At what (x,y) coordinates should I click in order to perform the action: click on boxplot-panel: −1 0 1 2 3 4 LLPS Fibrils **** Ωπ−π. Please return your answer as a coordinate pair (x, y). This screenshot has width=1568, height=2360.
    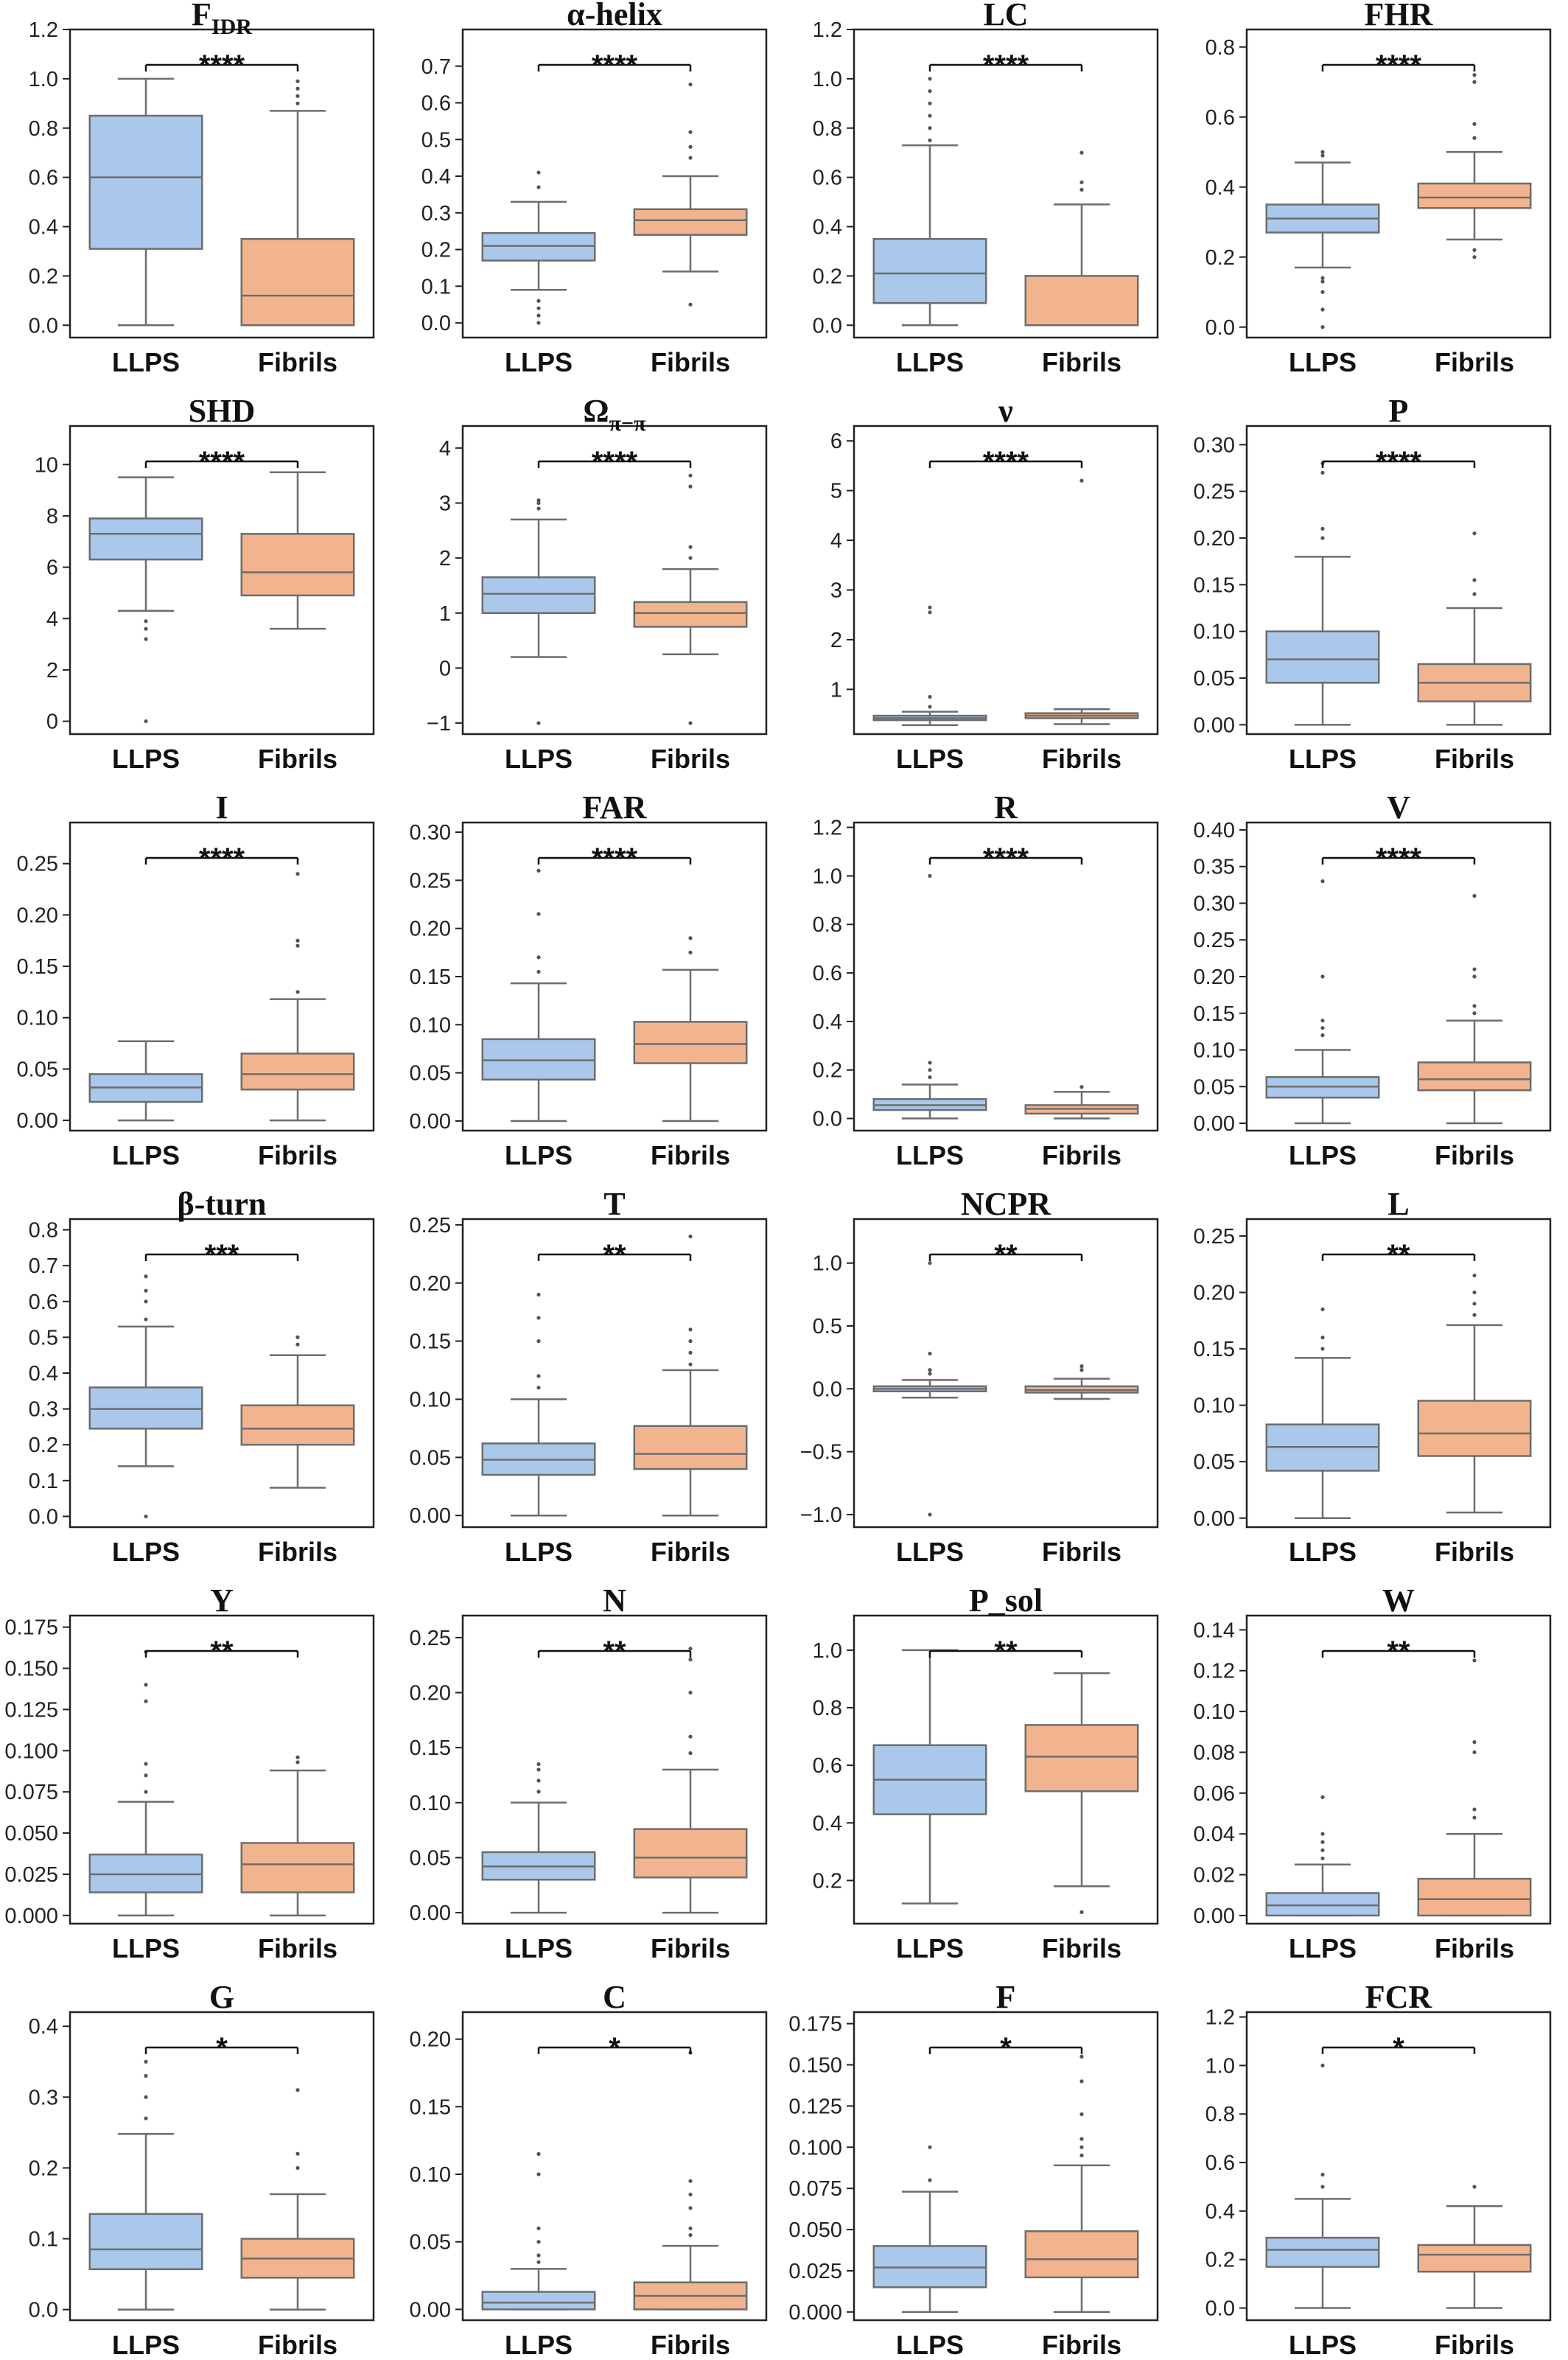
    Looking at the image, I should click on (597, 583).